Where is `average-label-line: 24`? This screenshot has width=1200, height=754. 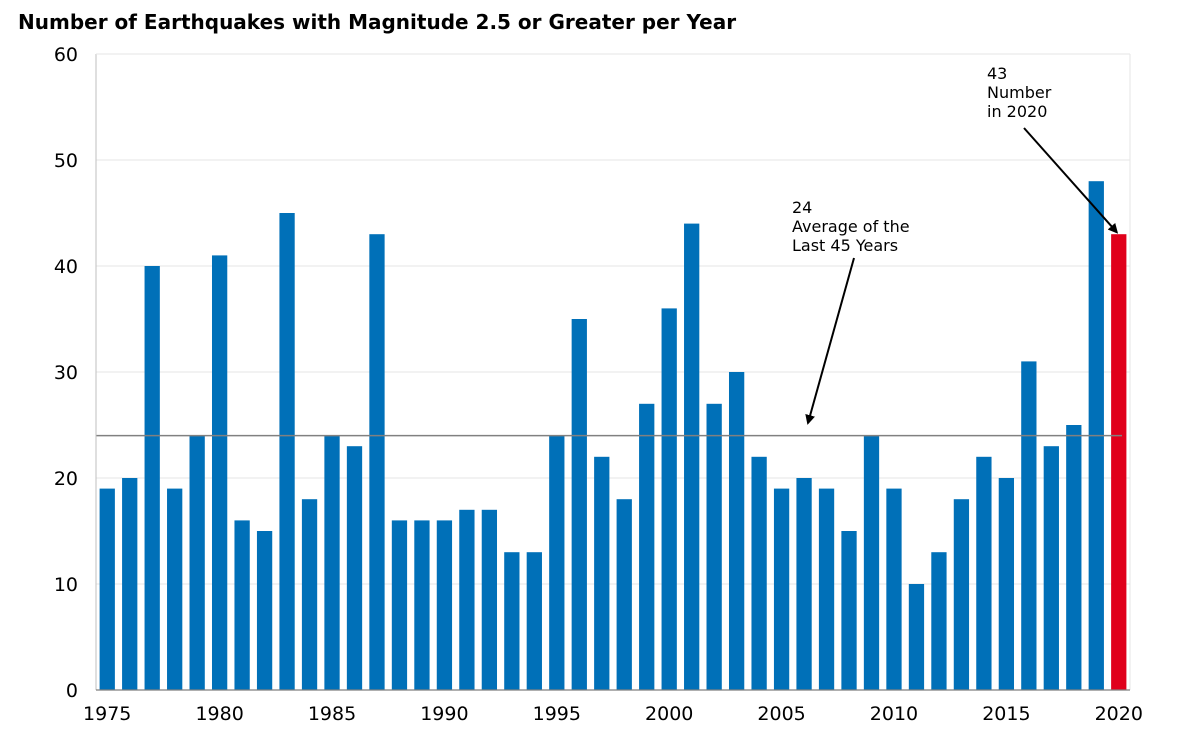
average-label-line: 24 is located at coordinates (802, 207).